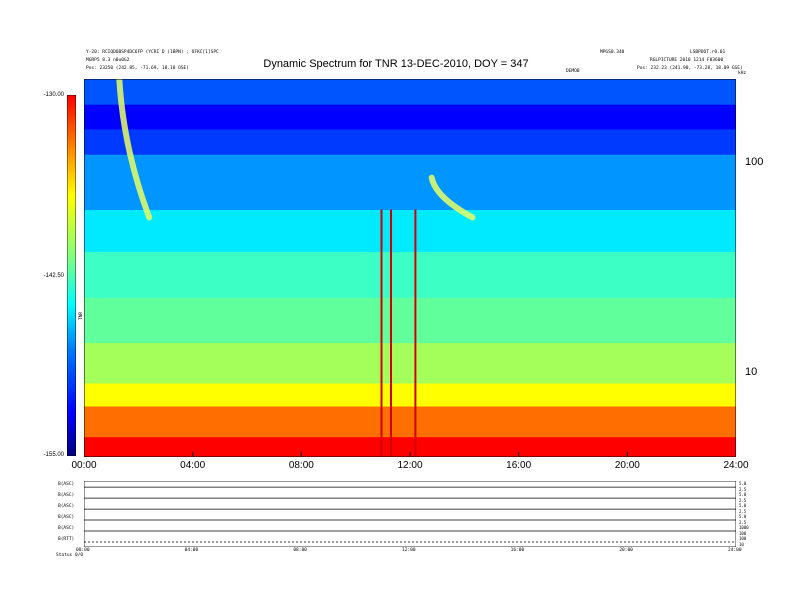 The height and width of the screenshot is (612, 792). I want to click on footer-status-value: 0/0, so click(79, 555).